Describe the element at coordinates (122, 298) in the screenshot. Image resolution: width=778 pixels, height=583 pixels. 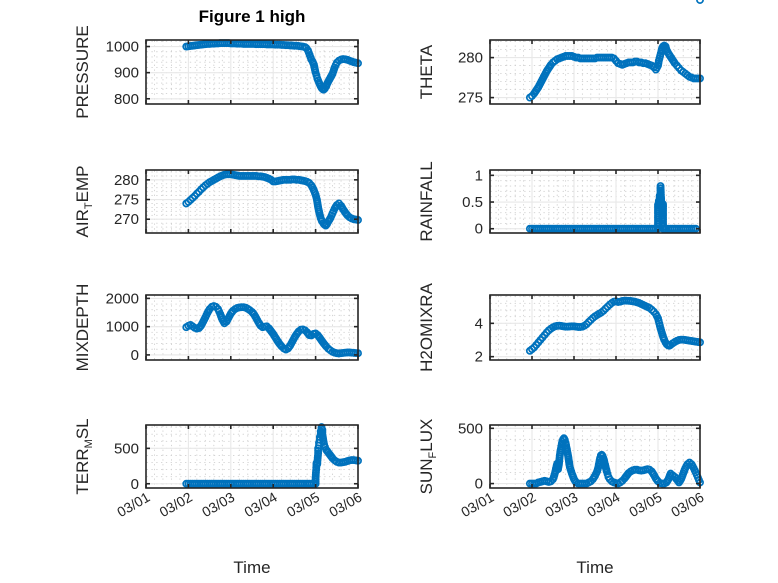
I see `y-tick-label: 2000` at that location.